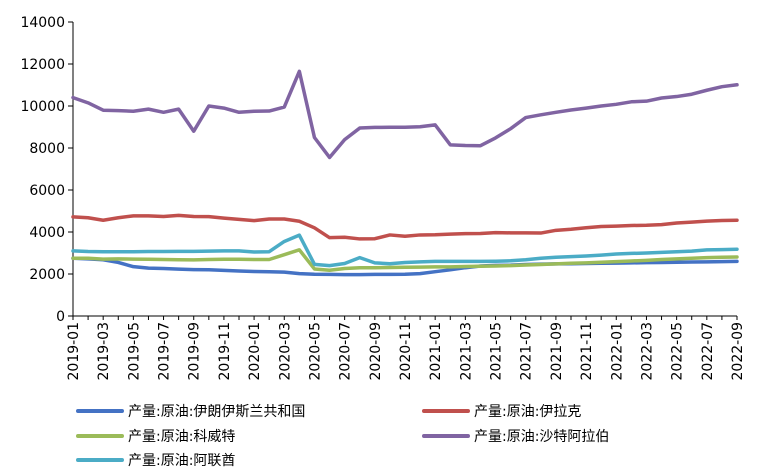 Image resolution: width=768 pixels, height=476 pixels. What do you see at coordinates (466, 351) in the screenshot?
I see `x-tick-label: 2021-03` at bounding box center [466, 351].